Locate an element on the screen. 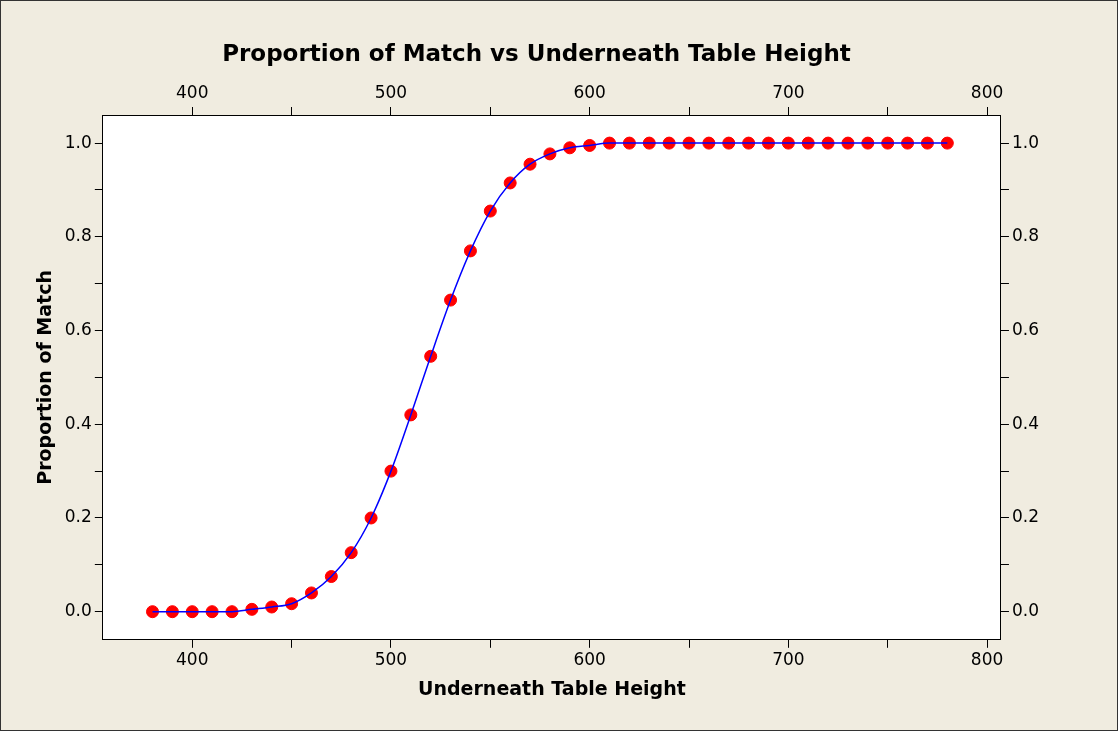 The width and height of the screenshot is (1118, 731). x-tick-label: 800 is located at coordinates (987, 659).